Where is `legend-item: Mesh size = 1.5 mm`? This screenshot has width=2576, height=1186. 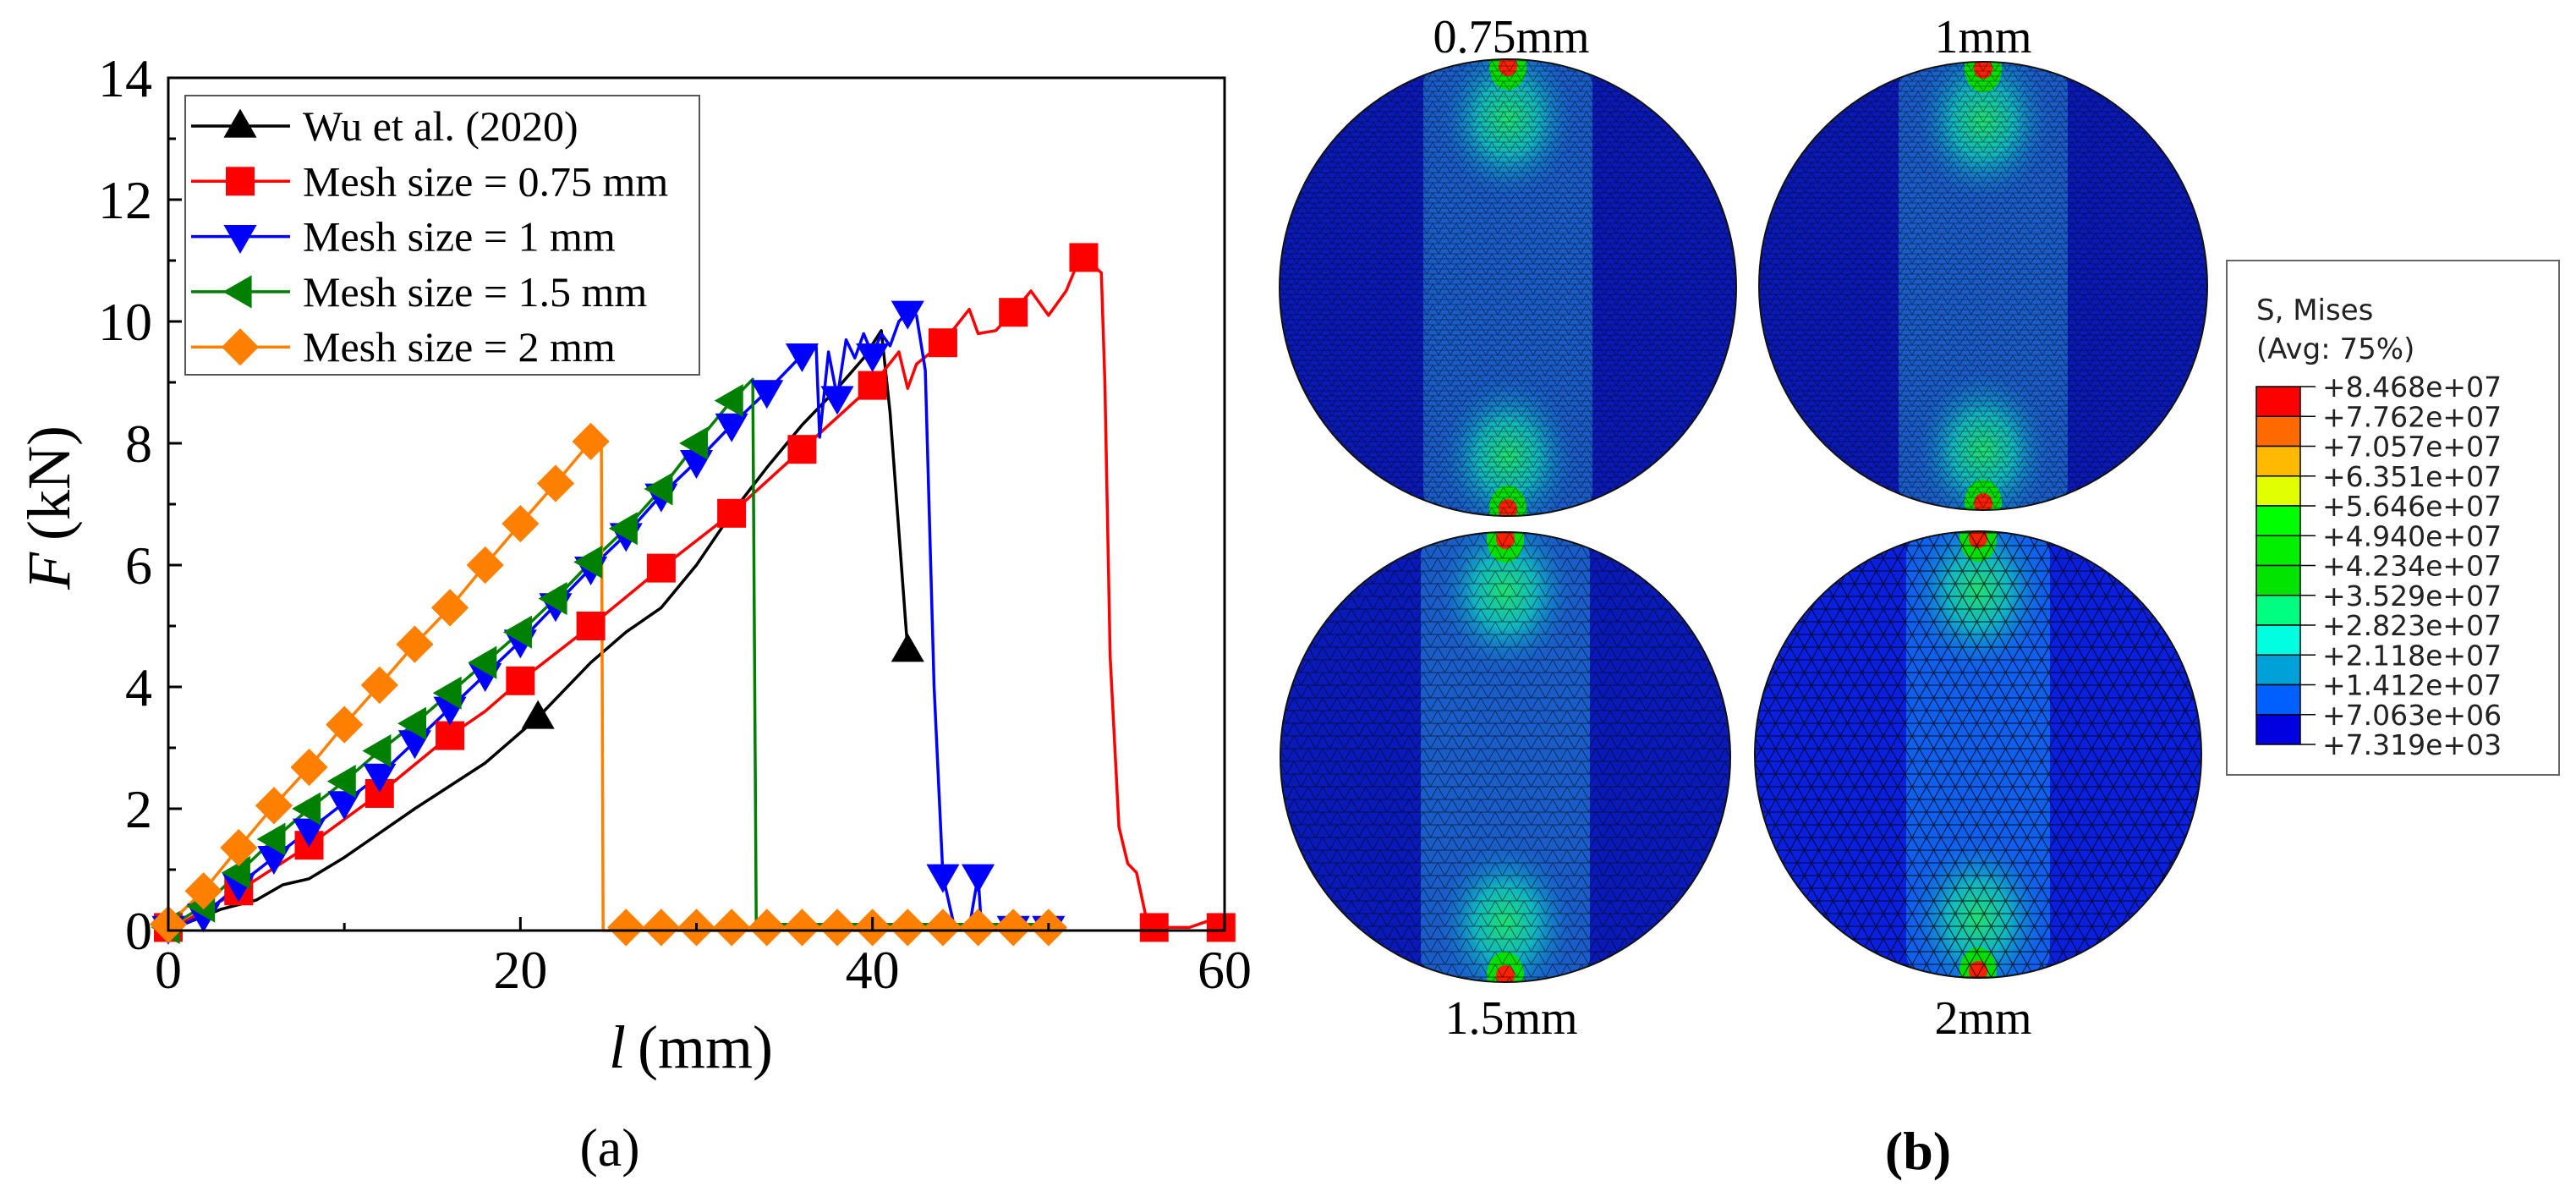
legend-item: Mesh size = 1.5 mm is located at coordinates (419, 292).